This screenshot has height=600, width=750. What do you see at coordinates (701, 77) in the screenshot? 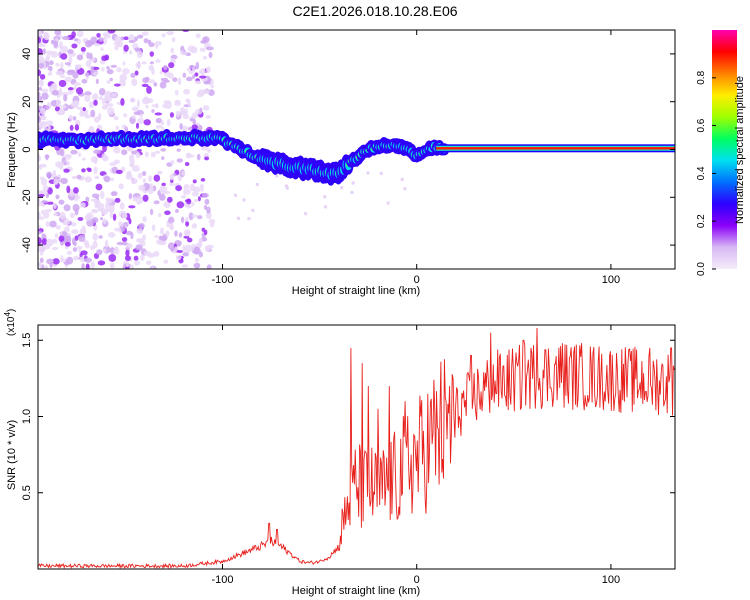
I see `colorbar-tick-label: 0.8` at bounding box center [701, 77].